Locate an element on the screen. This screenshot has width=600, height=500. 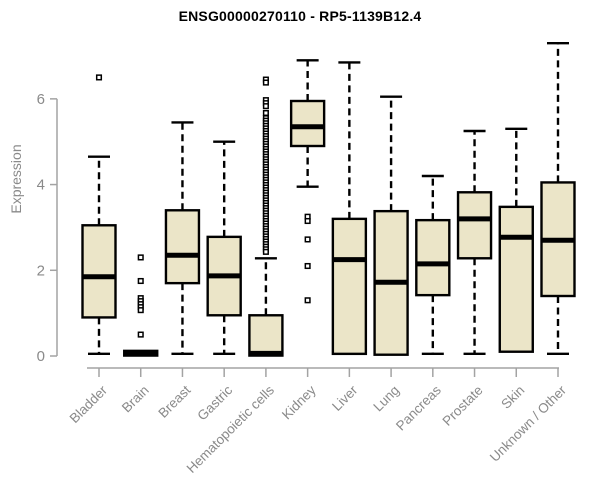
x-category-label: Bladder is located at coordinates (89, 404).